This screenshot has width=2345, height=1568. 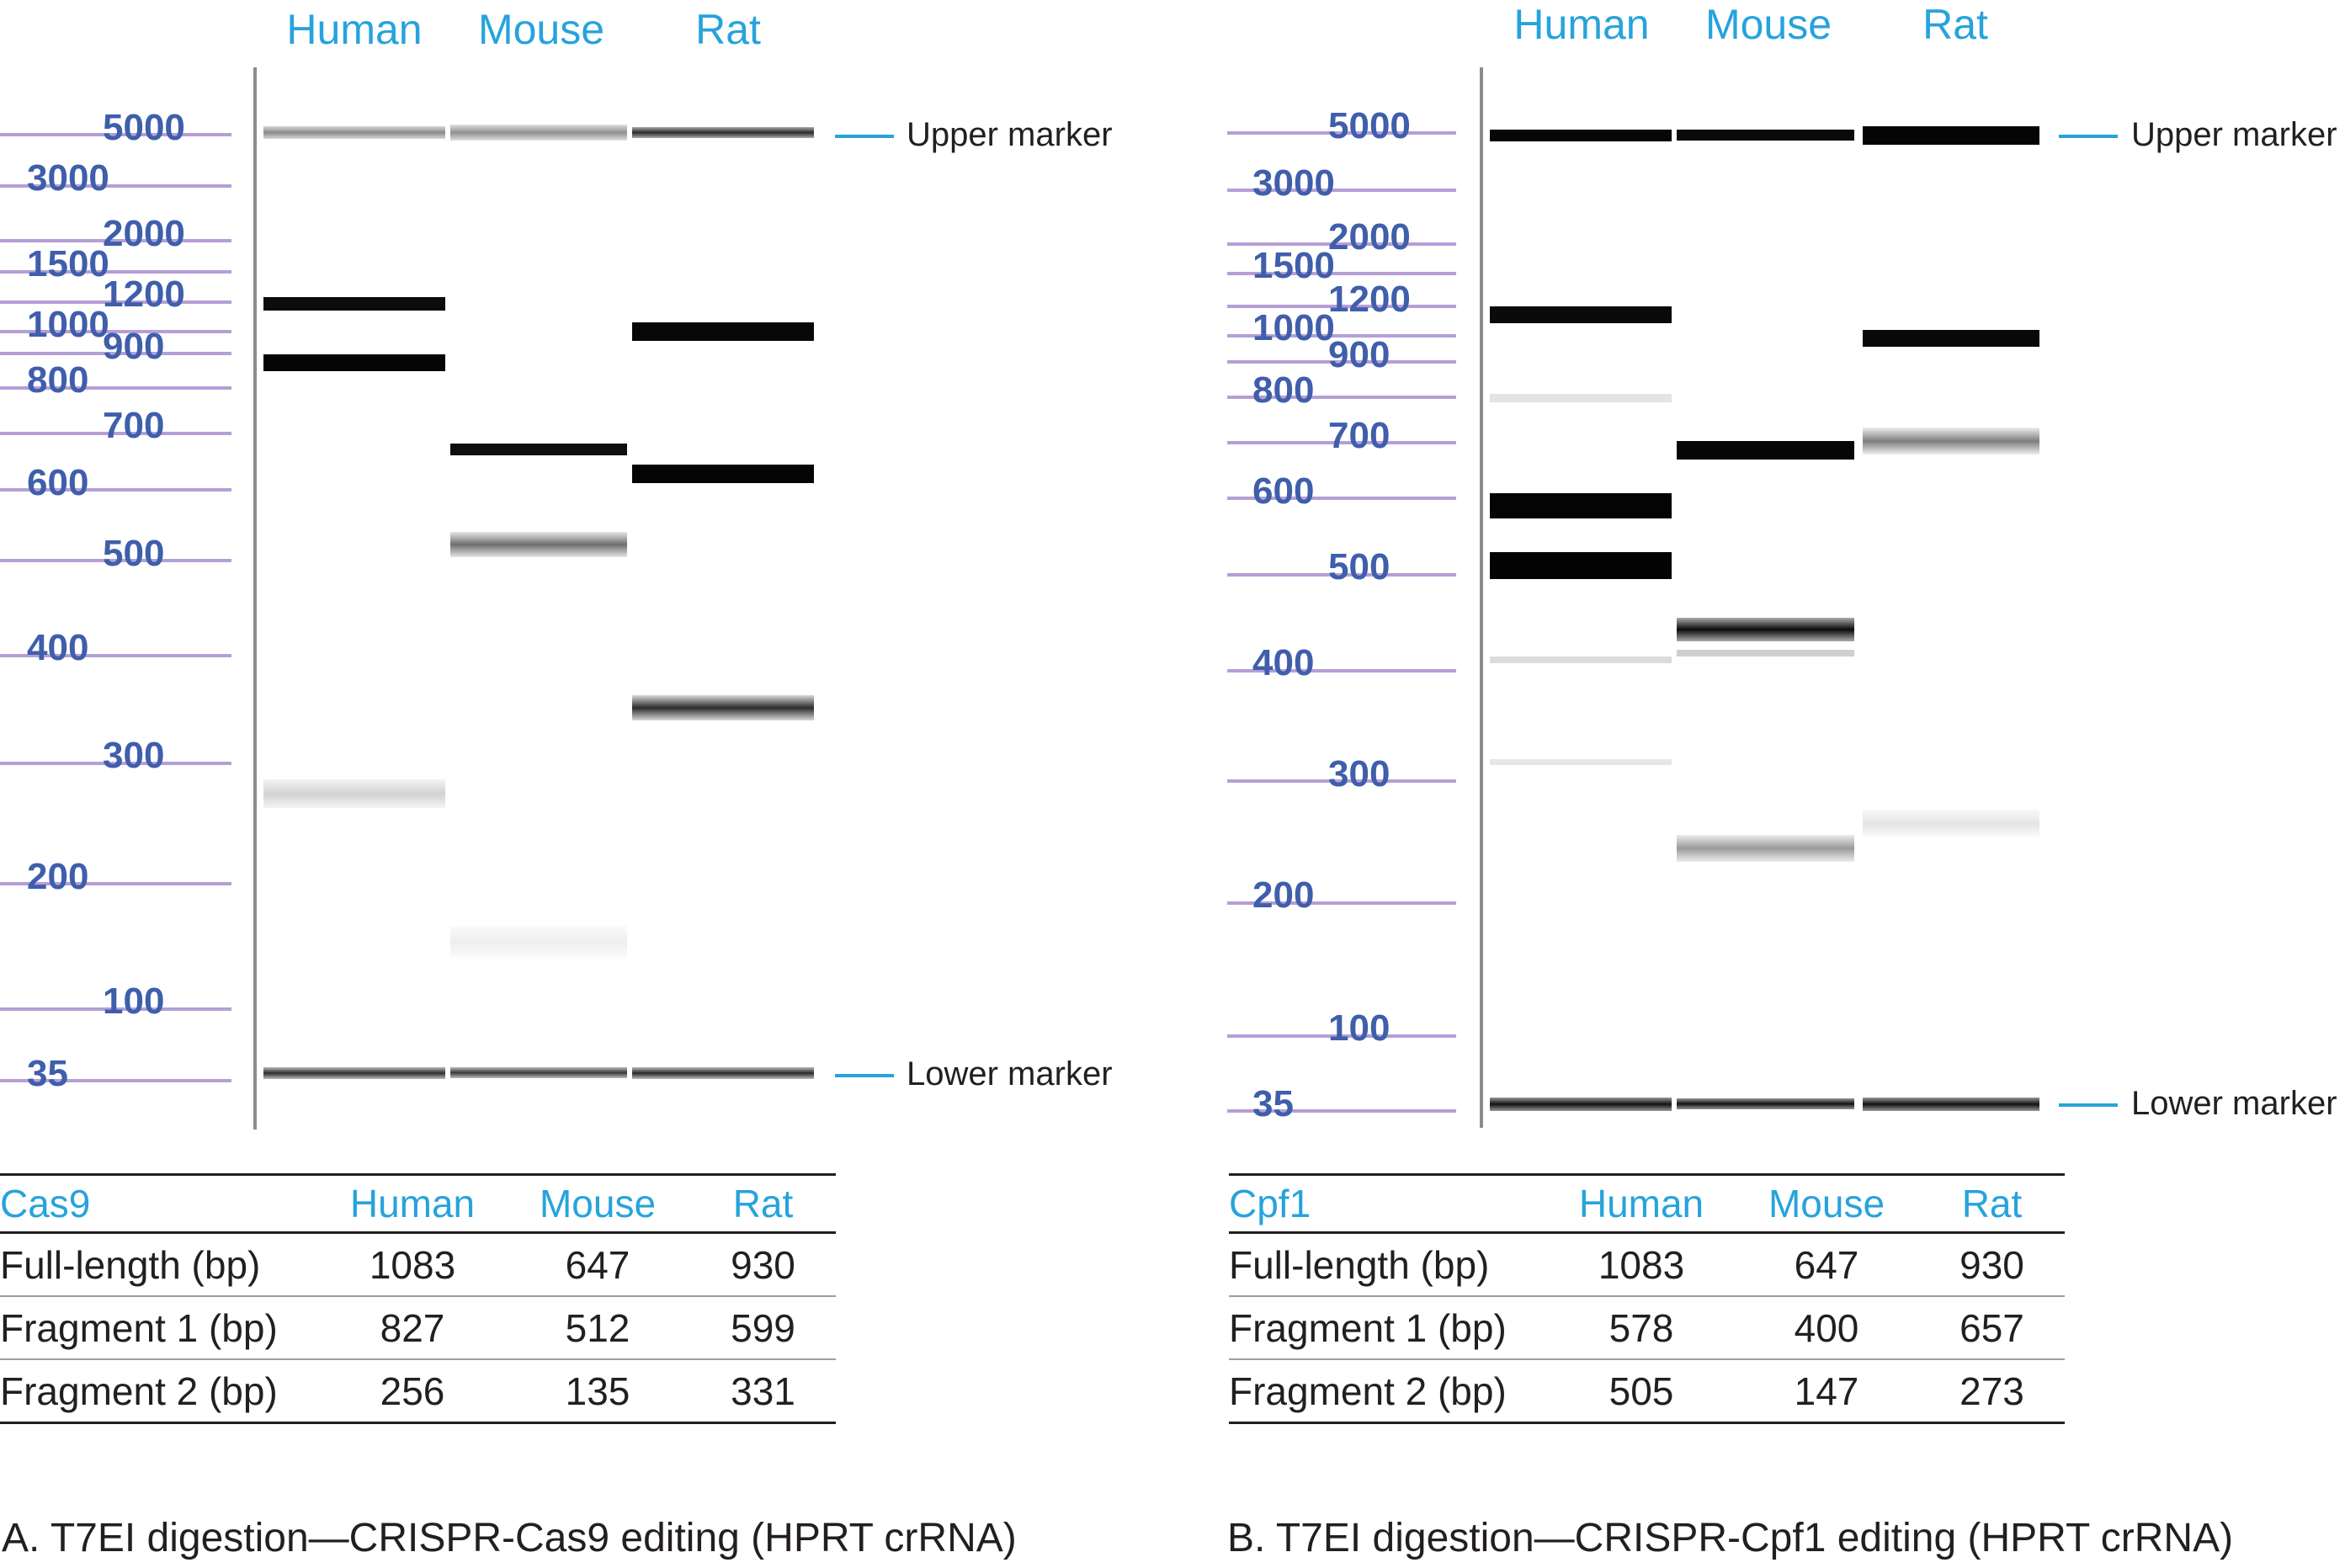 I want to click on table-cell: 599, so click(x=763, y=1328).